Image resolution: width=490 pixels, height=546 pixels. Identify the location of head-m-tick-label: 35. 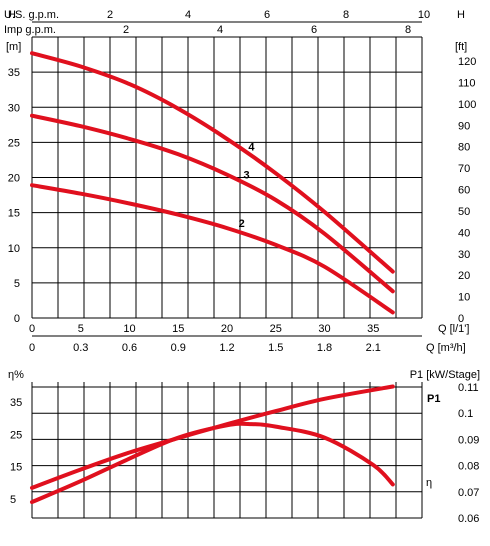
(14, 73).